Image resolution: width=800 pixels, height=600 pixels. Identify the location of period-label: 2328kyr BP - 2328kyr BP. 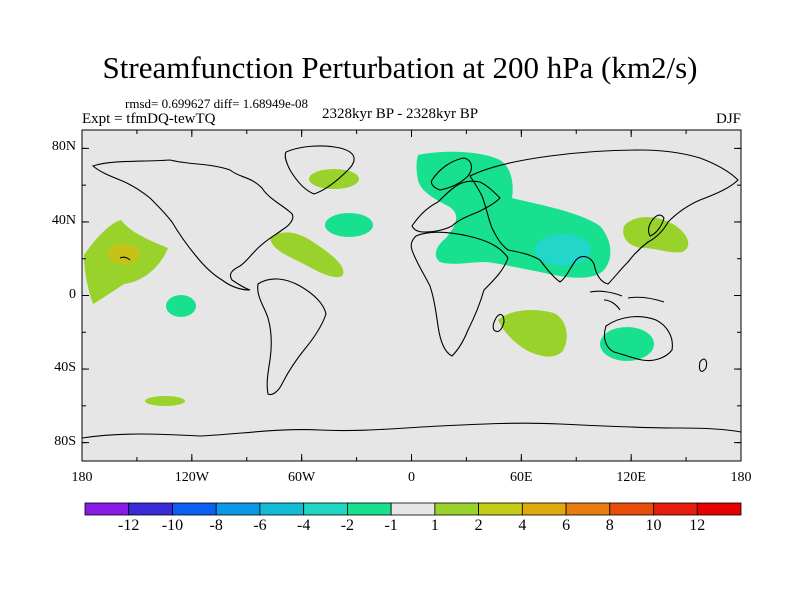
(400, 114).